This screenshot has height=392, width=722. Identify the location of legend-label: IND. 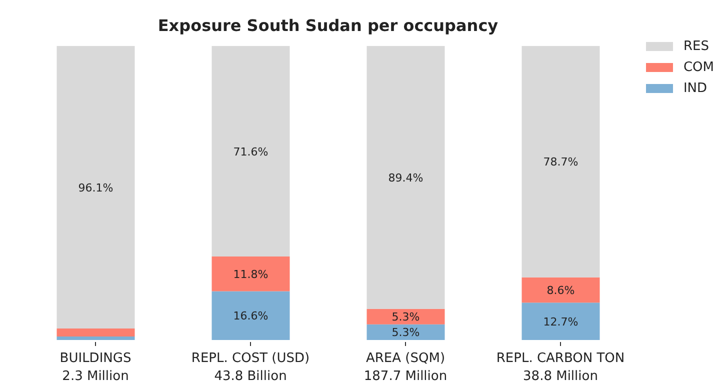
(695, 88).